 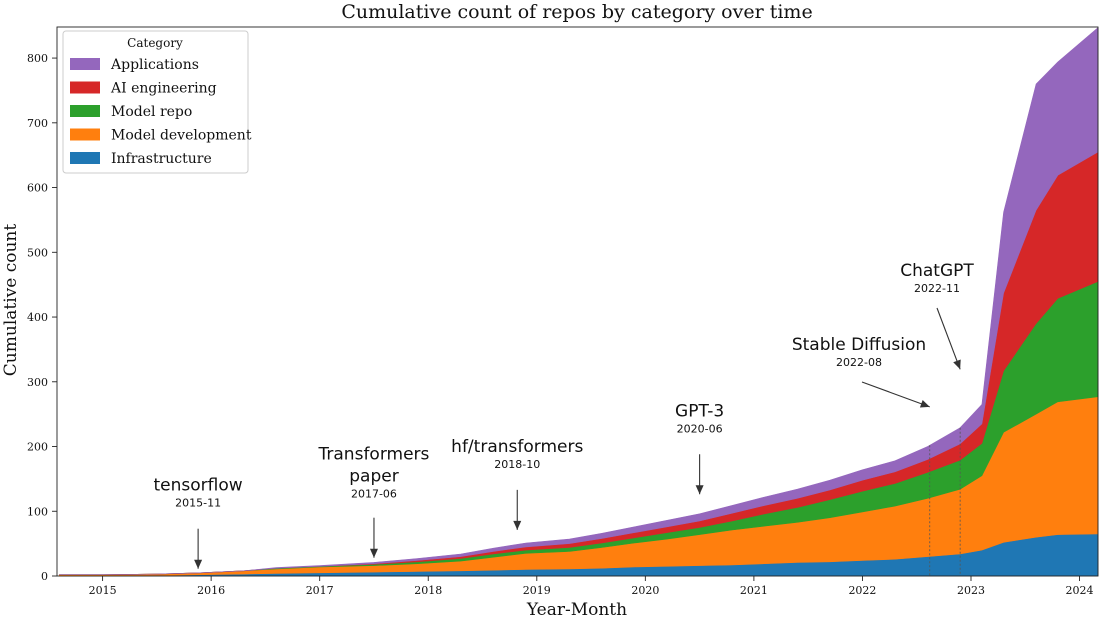 I want to click on legend-label: Model development, so click(x=181, y=136).